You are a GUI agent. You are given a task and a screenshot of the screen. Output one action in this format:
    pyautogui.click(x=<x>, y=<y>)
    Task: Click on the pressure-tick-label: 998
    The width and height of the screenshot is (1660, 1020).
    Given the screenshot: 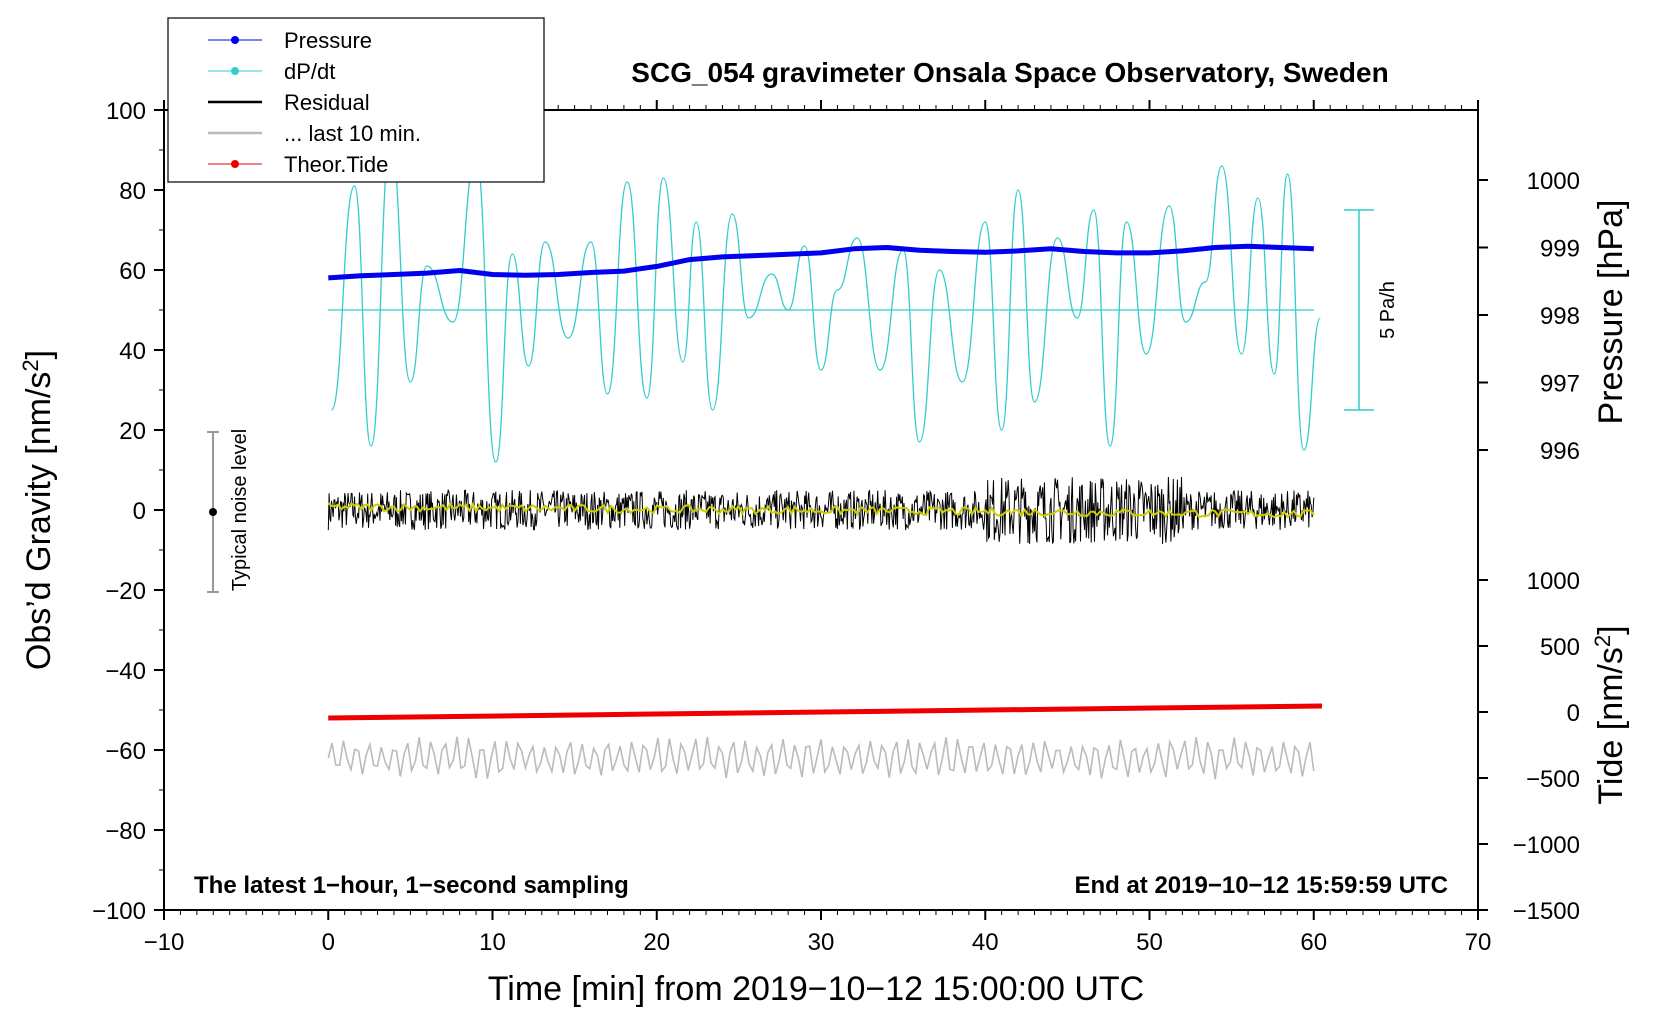 What is the action you would take?
    pyautogui.click(x=1560, y=316)
    